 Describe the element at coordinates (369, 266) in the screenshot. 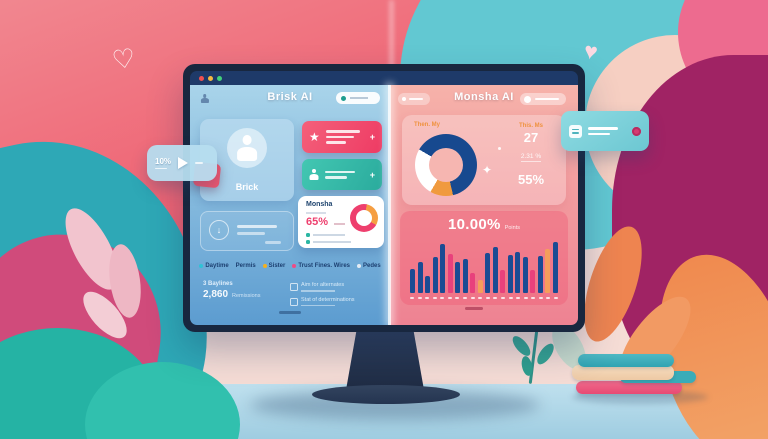

I see `legend-item-5: Pedes` at that location.